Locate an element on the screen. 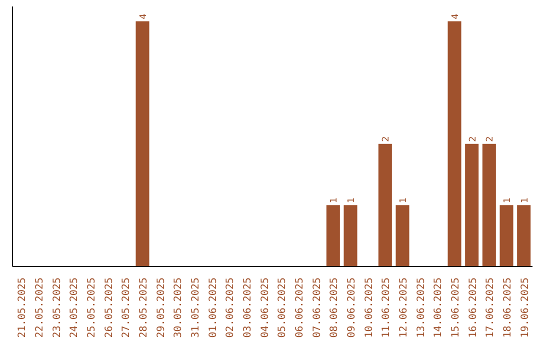 The height and width of the screenshot is (340, 540). x-tick-label: 03.06.2025 is located at coordinates (248, 307).